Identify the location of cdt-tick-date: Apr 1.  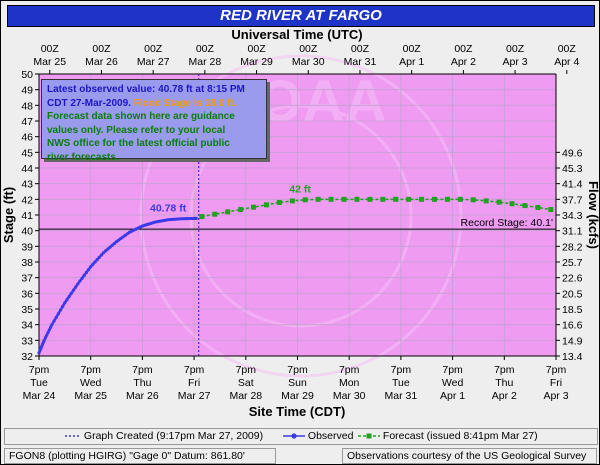
(452, 396).